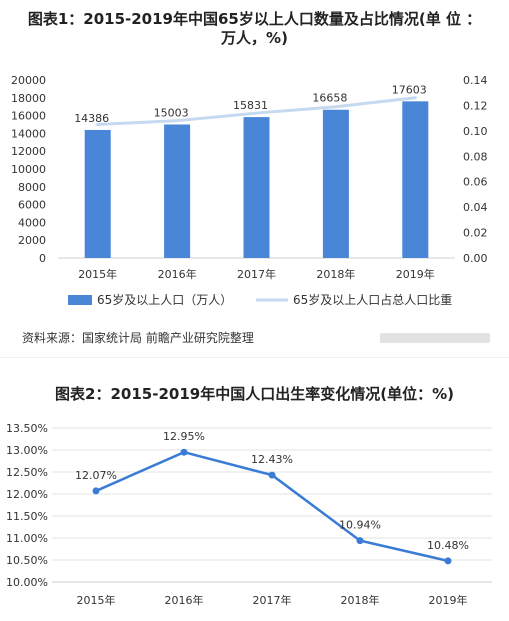 This screenshot has width=509, height=621. What do you see at coordinates (27, 494) in the screenshot?
I see `y-tick-label: 12.00%` at bounding box center [27, 494].